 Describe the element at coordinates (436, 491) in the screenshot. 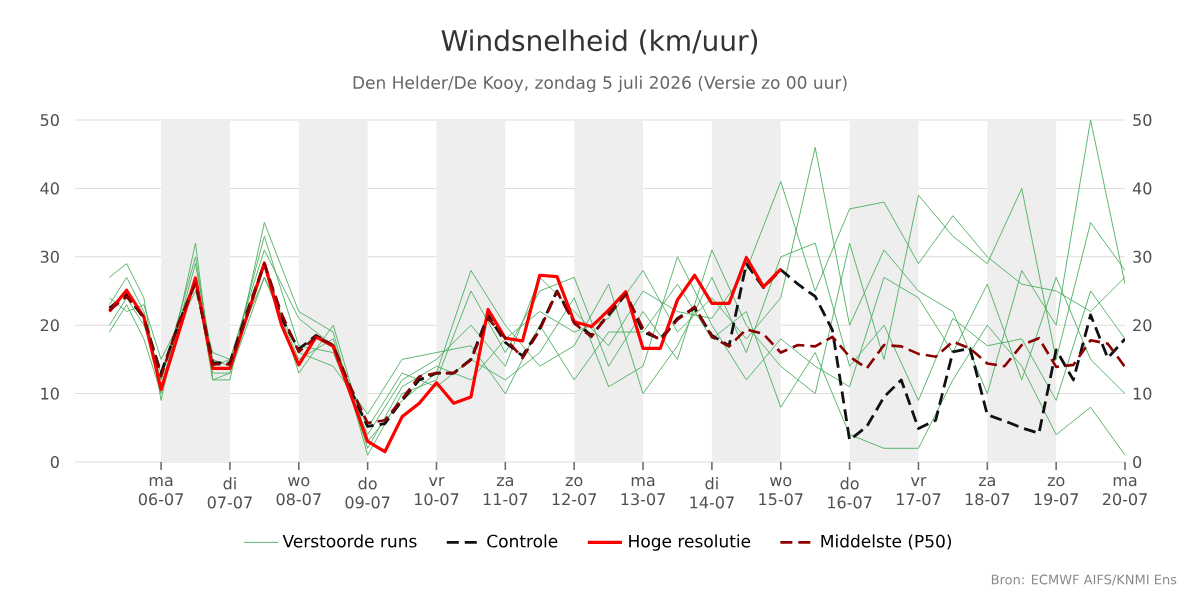

I see `x-tick-label: vr 10-07` at that location.